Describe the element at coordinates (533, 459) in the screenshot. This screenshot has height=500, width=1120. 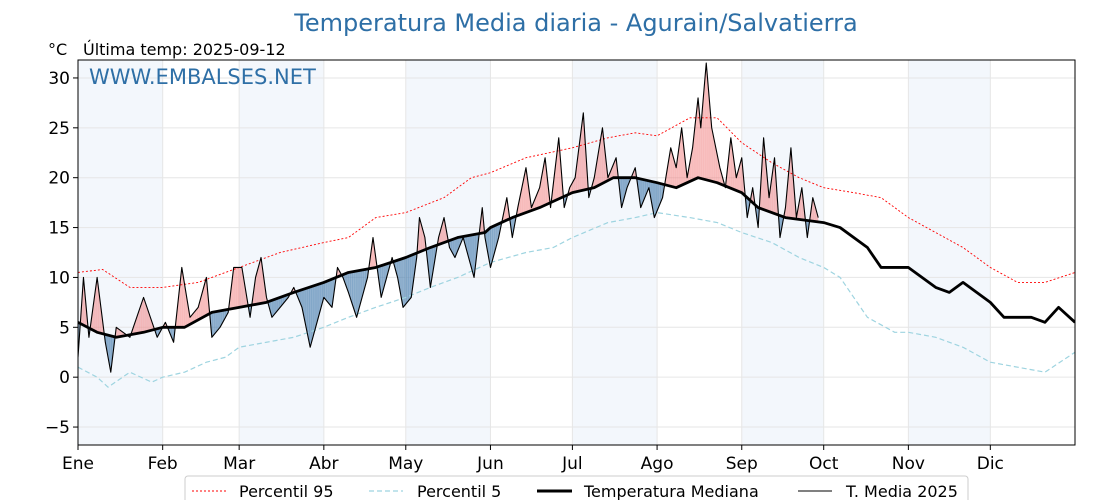
I see `x-axis: Ene Feb Mar Abr May Jun Jul Ago Sep Oct Nov Dic` at that location.